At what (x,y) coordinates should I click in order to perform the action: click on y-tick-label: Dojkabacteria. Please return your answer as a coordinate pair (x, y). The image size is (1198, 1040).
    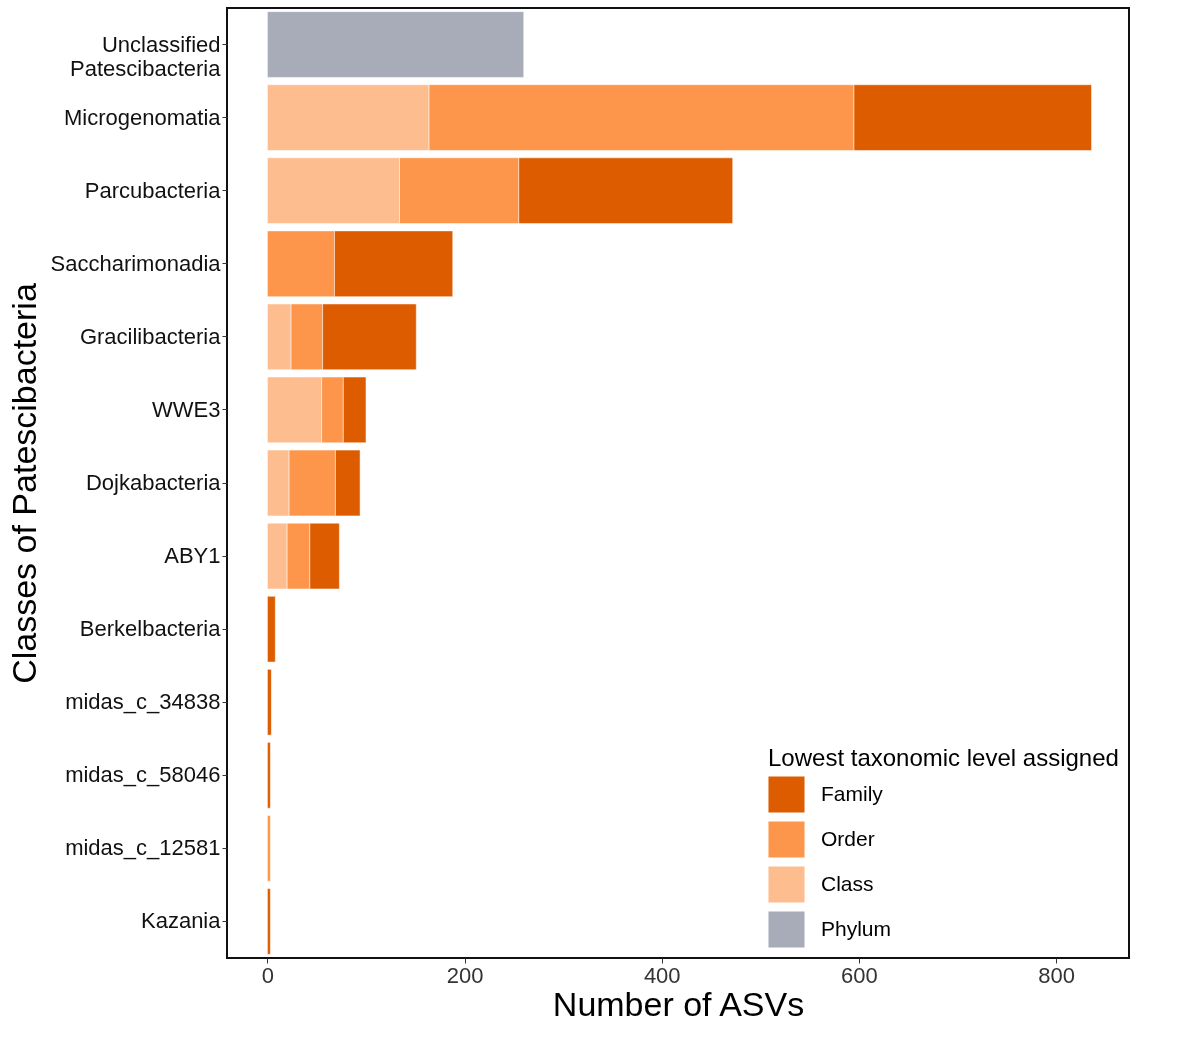
    Looking at the image, I should click on (153, 482).